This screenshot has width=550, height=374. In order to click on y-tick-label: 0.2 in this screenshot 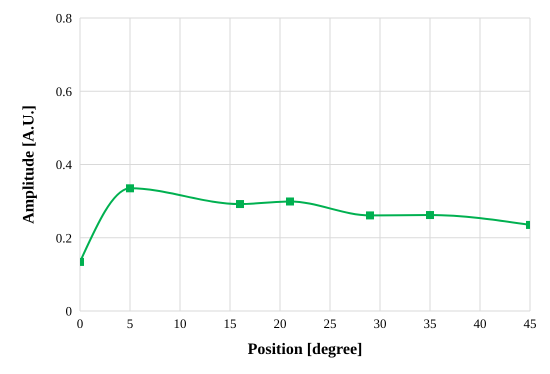, I will do `click(64, 238)`.